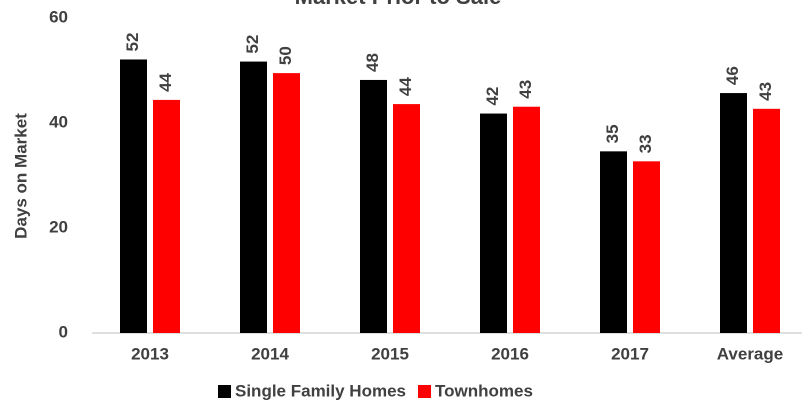 Image resolution: width=802 pixels, height=404 pixels. I want to click on x-tick-label: Average, so click(750, 353).